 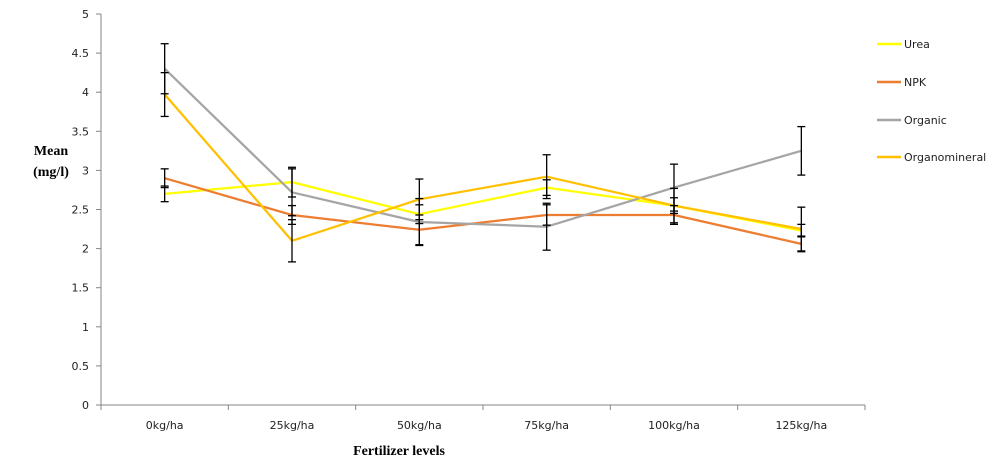 What do you see at coordinates (85, 14) in the screenshot?
I see `y-tick-label: 5` at bounding box center [85, 14].